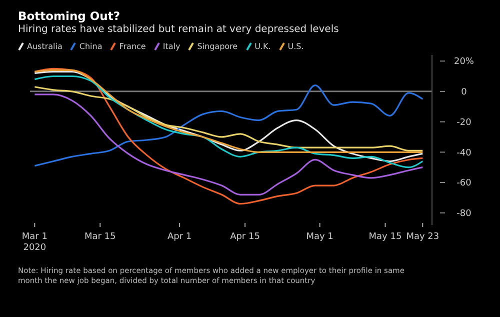 The image size is (500, 317). Describe the element at coordinates (295, 46) in the screenshot. I see `legend-label: U.S.` at that location.